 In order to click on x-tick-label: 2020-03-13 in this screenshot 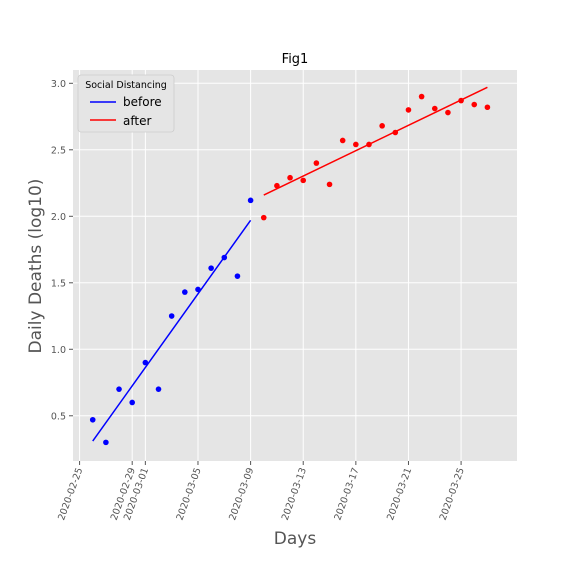, I will do `click(294, 494)`.